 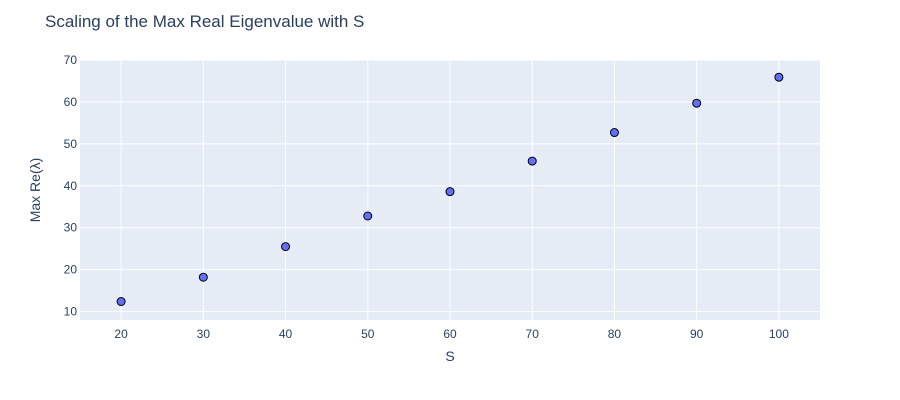 What do you see at coordinates (71, 312) in the screenshot?
I see `y-tick-label: 10` at bounding box center [71, 312].